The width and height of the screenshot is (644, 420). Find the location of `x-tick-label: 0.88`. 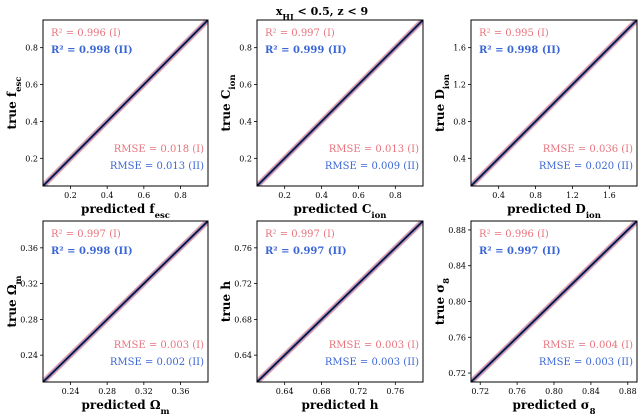

x-tick-label: 0.88 is located at coordinates (628, 391).